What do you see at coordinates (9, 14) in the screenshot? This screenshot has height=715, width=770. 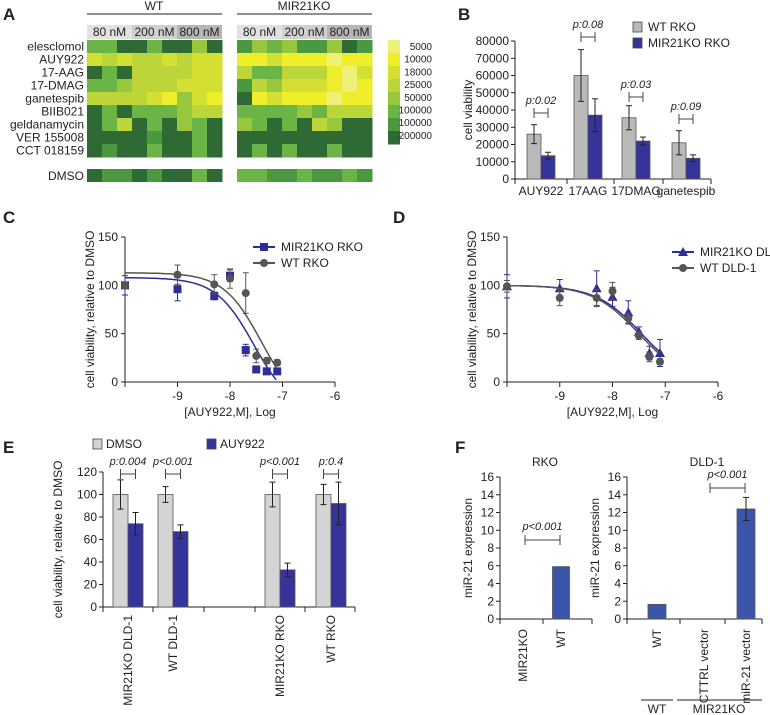 I see `panel-label-a: A` at bounding box center [9, 14].